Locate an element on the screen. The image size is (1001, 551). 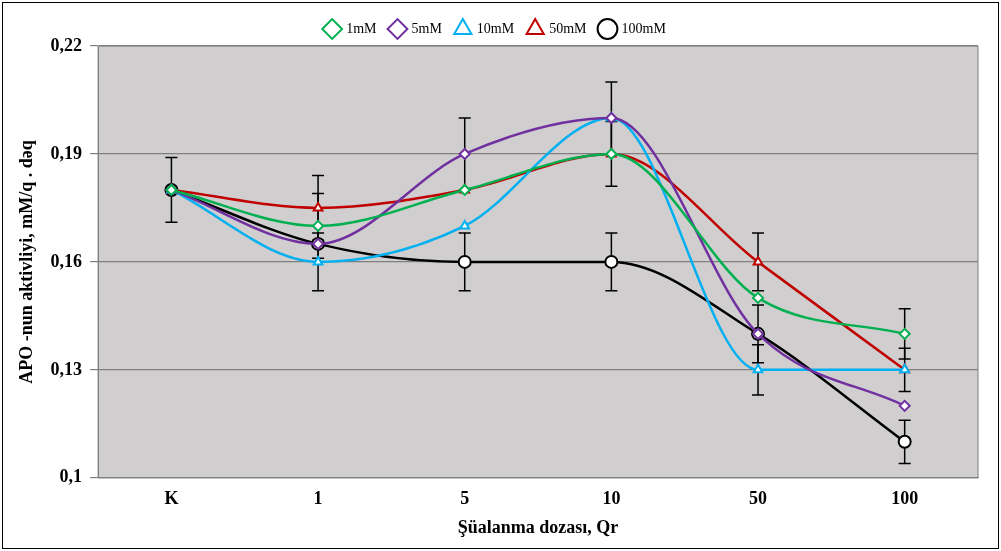
legend-label: 10mM is located at coordinates (495, 28).